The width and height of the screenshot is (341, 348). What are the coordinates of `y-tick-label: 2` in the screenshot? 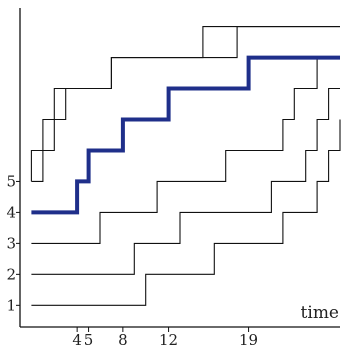 It's located at (11, 274).